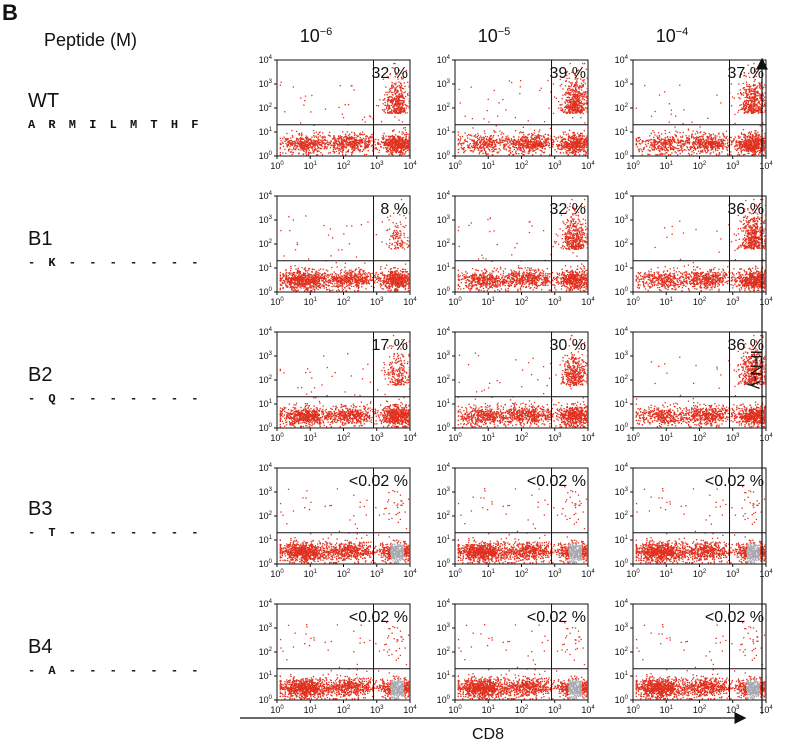 This screenshot has width=793, height=746. Describe the element at coordinates (588, 166) in the screenshot. I see `x-tick-label: 104` at that location.